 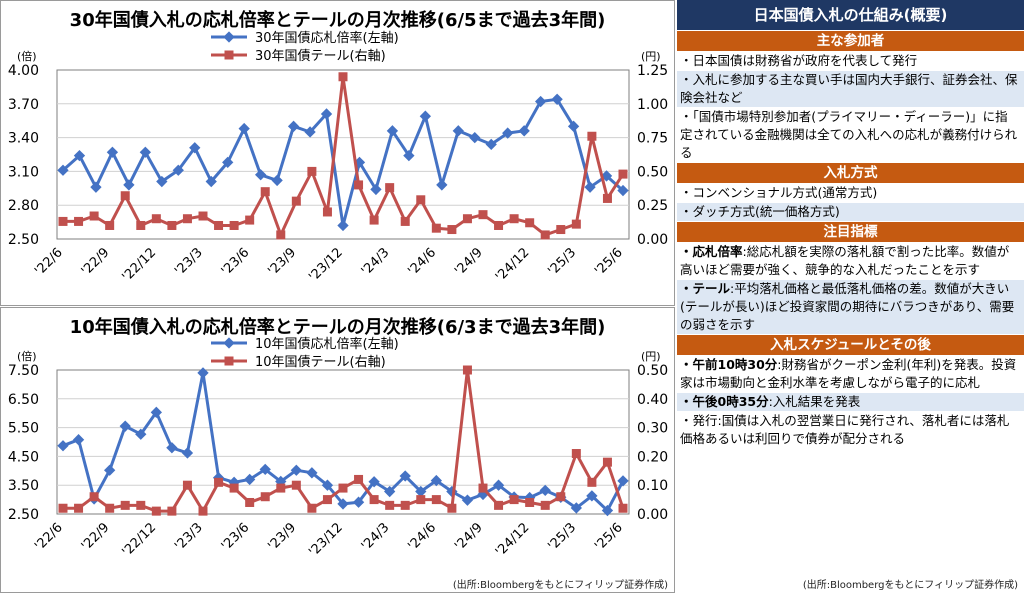 What do you see at coordinates (23, 172) in the screenshot?
I see `chart-30y-ytick-left: 3.10` at bounding box center [23, 172].